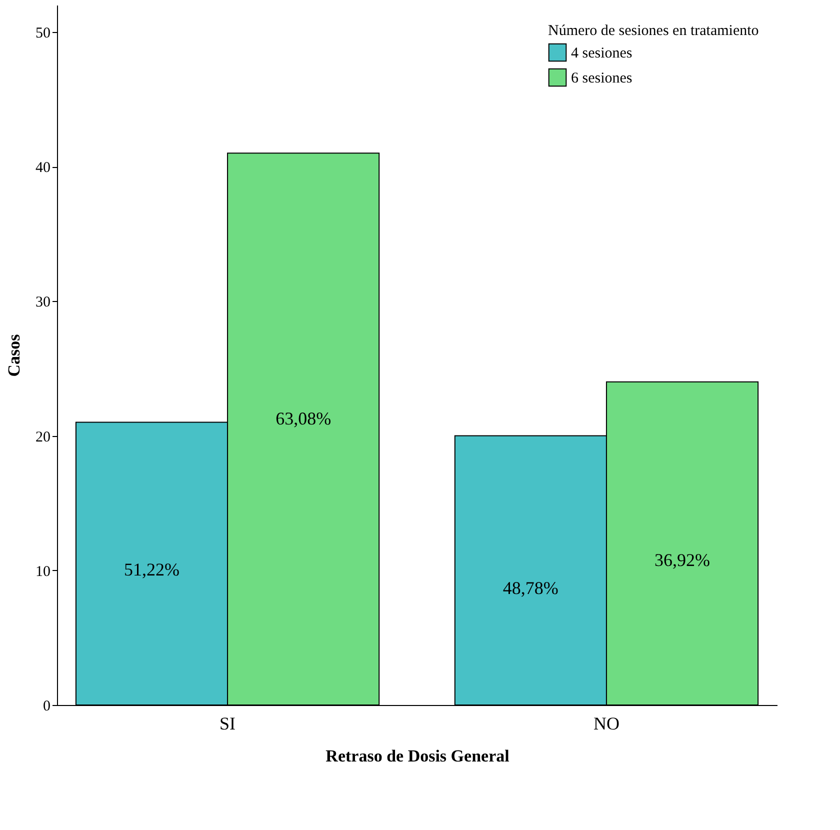  What do you see at coordinates (653, 31) in the screenshot?
I see `legend-title: Número de sesiones en tratamiento` at bounding box center [653, 31].